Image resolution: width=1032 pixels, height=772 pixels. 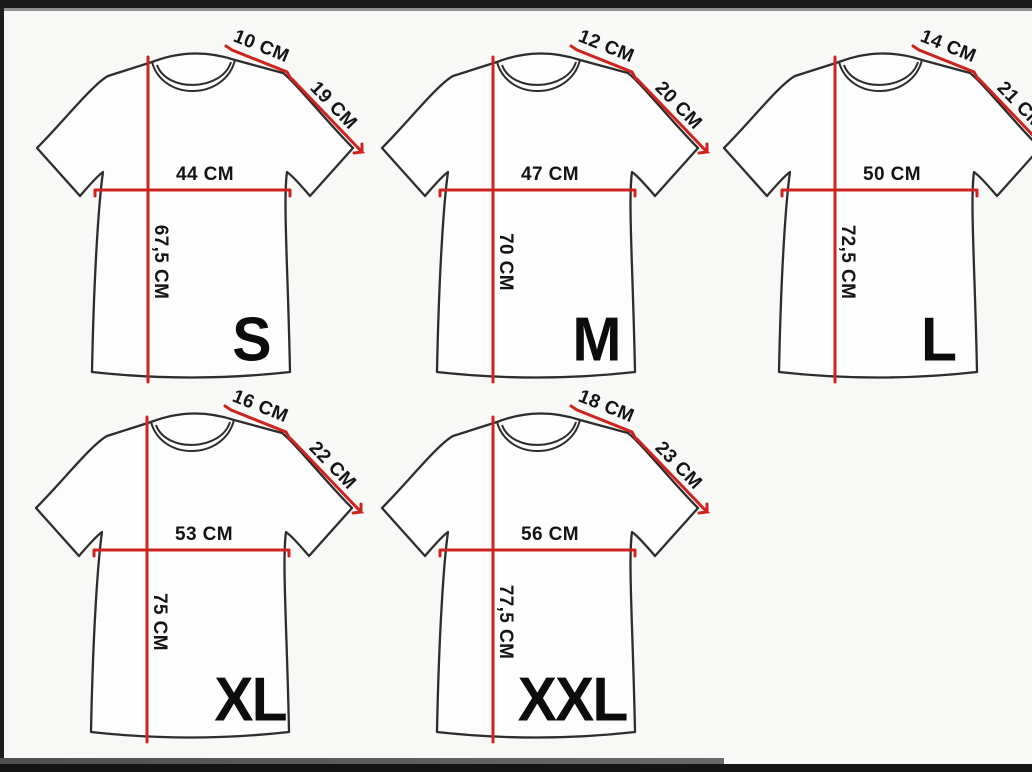 What do you see at coordinates (250, 700) in the screenshot?
I see `size-label: XL` at bounding box center [250, 700].